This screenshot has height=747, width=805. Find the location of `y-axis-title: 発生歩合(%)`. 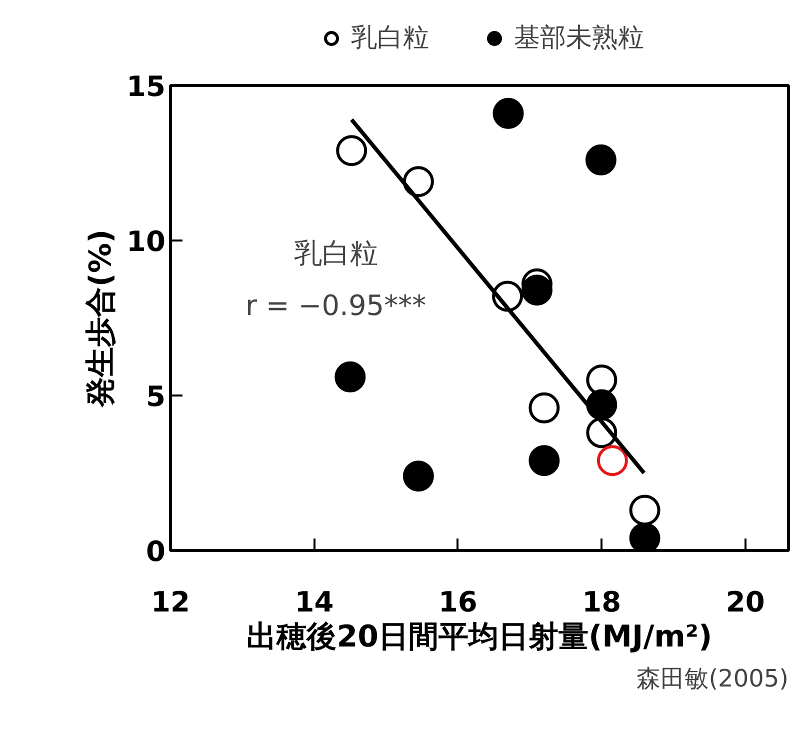

y-axis-title: 発生歩合(%) is located at coordinates (101, 318).